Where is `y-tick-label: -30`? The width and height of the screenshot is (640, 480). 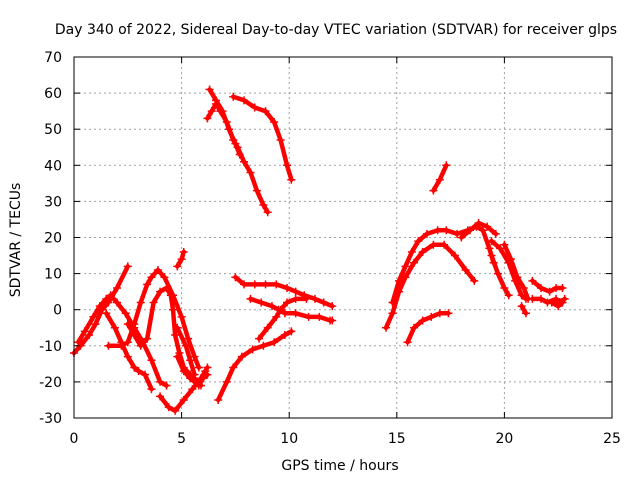 y-tick-label: -30 is located at coordinates (50, 419).